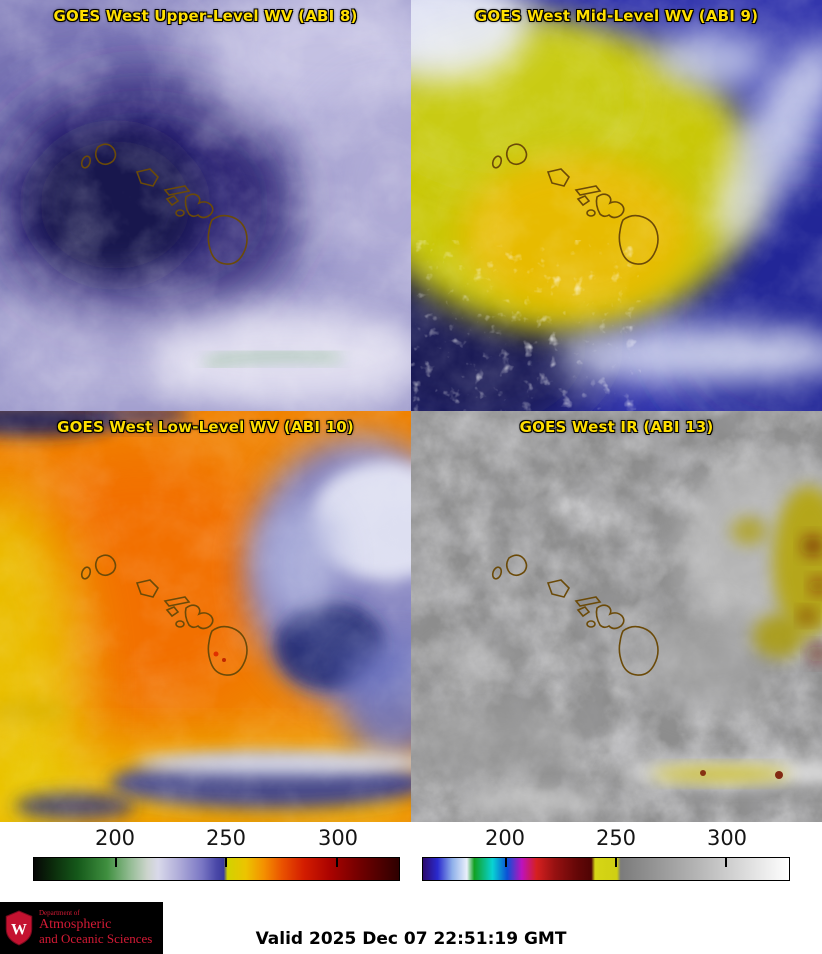  What do you see at coordinates (96, 939) in the screenshot?
I see `logo-name-line2: and Oceanic Sciences` at bounding box center [96, 939].